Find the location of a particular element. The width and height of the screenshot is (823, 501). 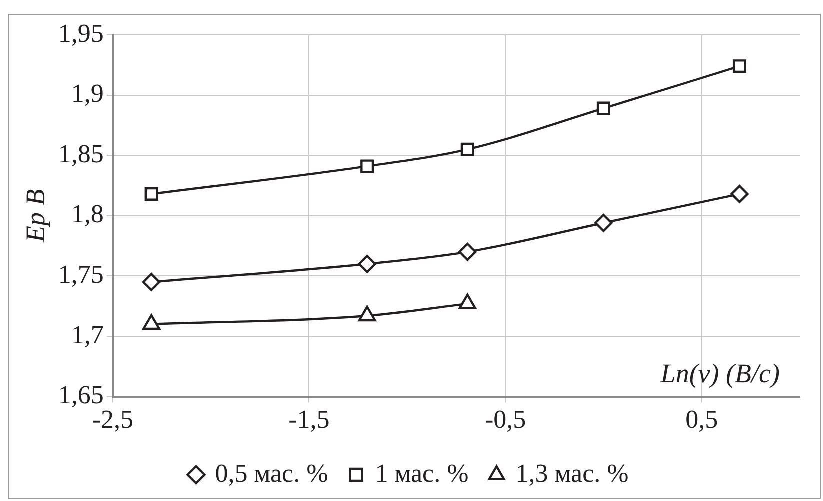

legend-label: 1,3 мас. % is located at coordinates (572, 473).